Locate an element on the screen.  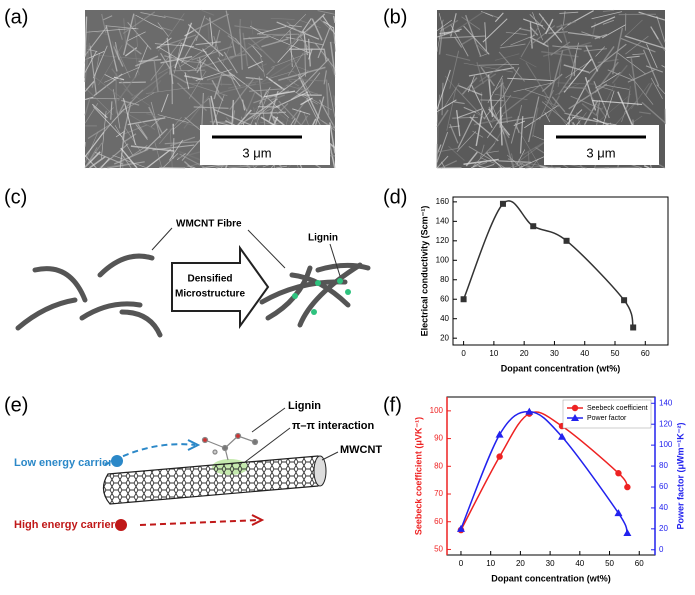
carrier-label: Low energy carrier is located at coordinates (63, 463).